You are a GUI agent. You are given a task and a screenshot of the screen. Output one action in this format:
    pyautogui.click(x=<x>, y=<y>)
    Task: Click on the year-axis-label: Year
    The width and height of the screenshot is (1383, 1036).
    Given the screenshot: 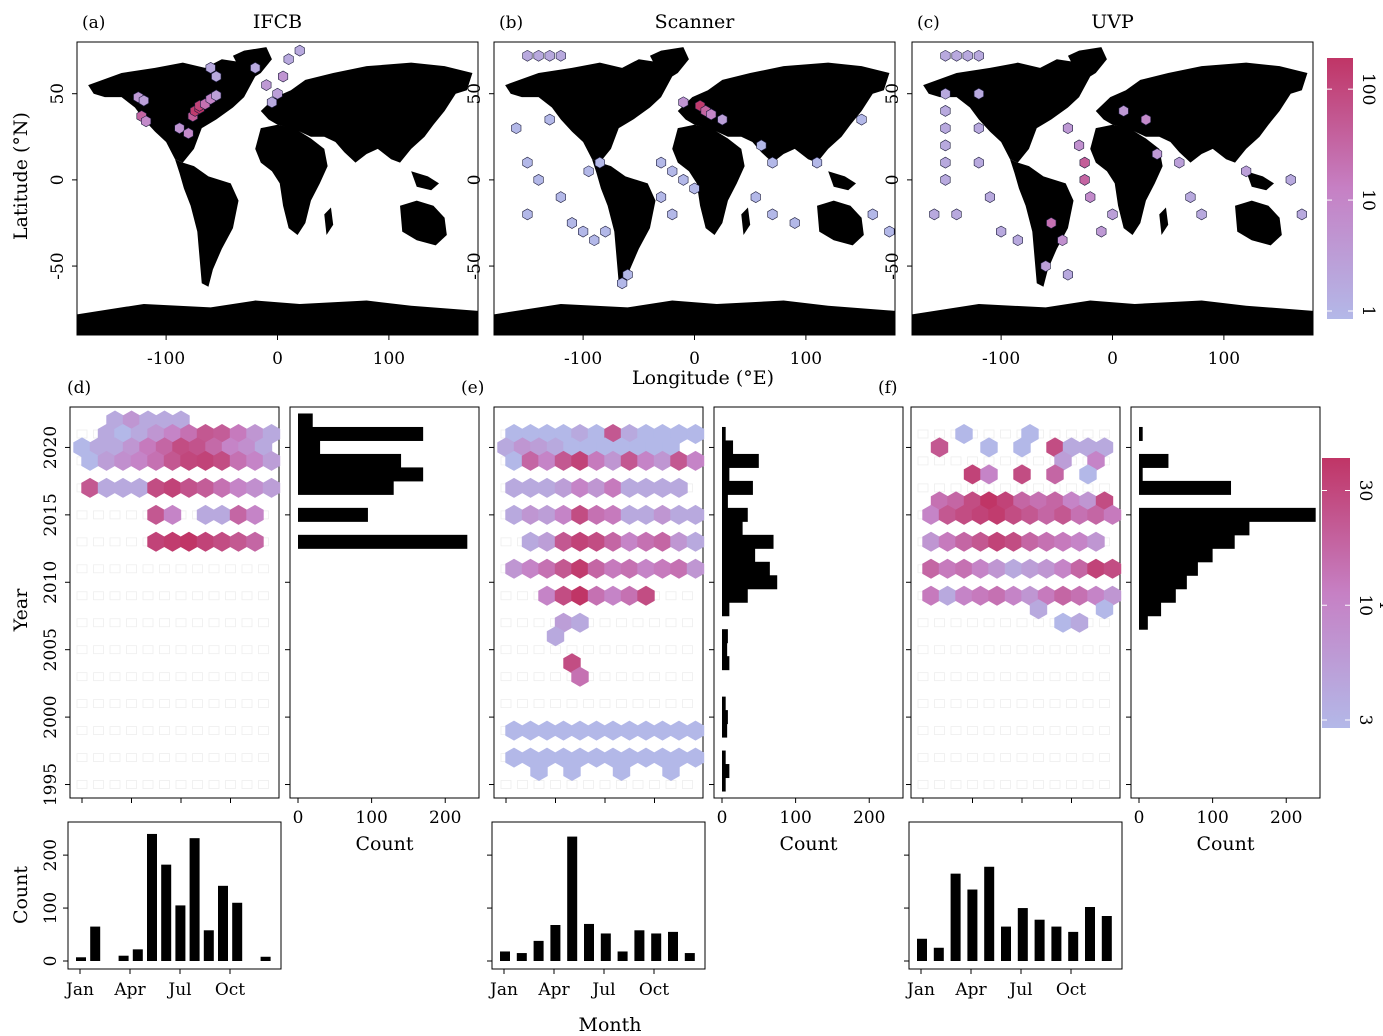 What is the action you would take?
    pyautogui.click(x=21, y=610)
    